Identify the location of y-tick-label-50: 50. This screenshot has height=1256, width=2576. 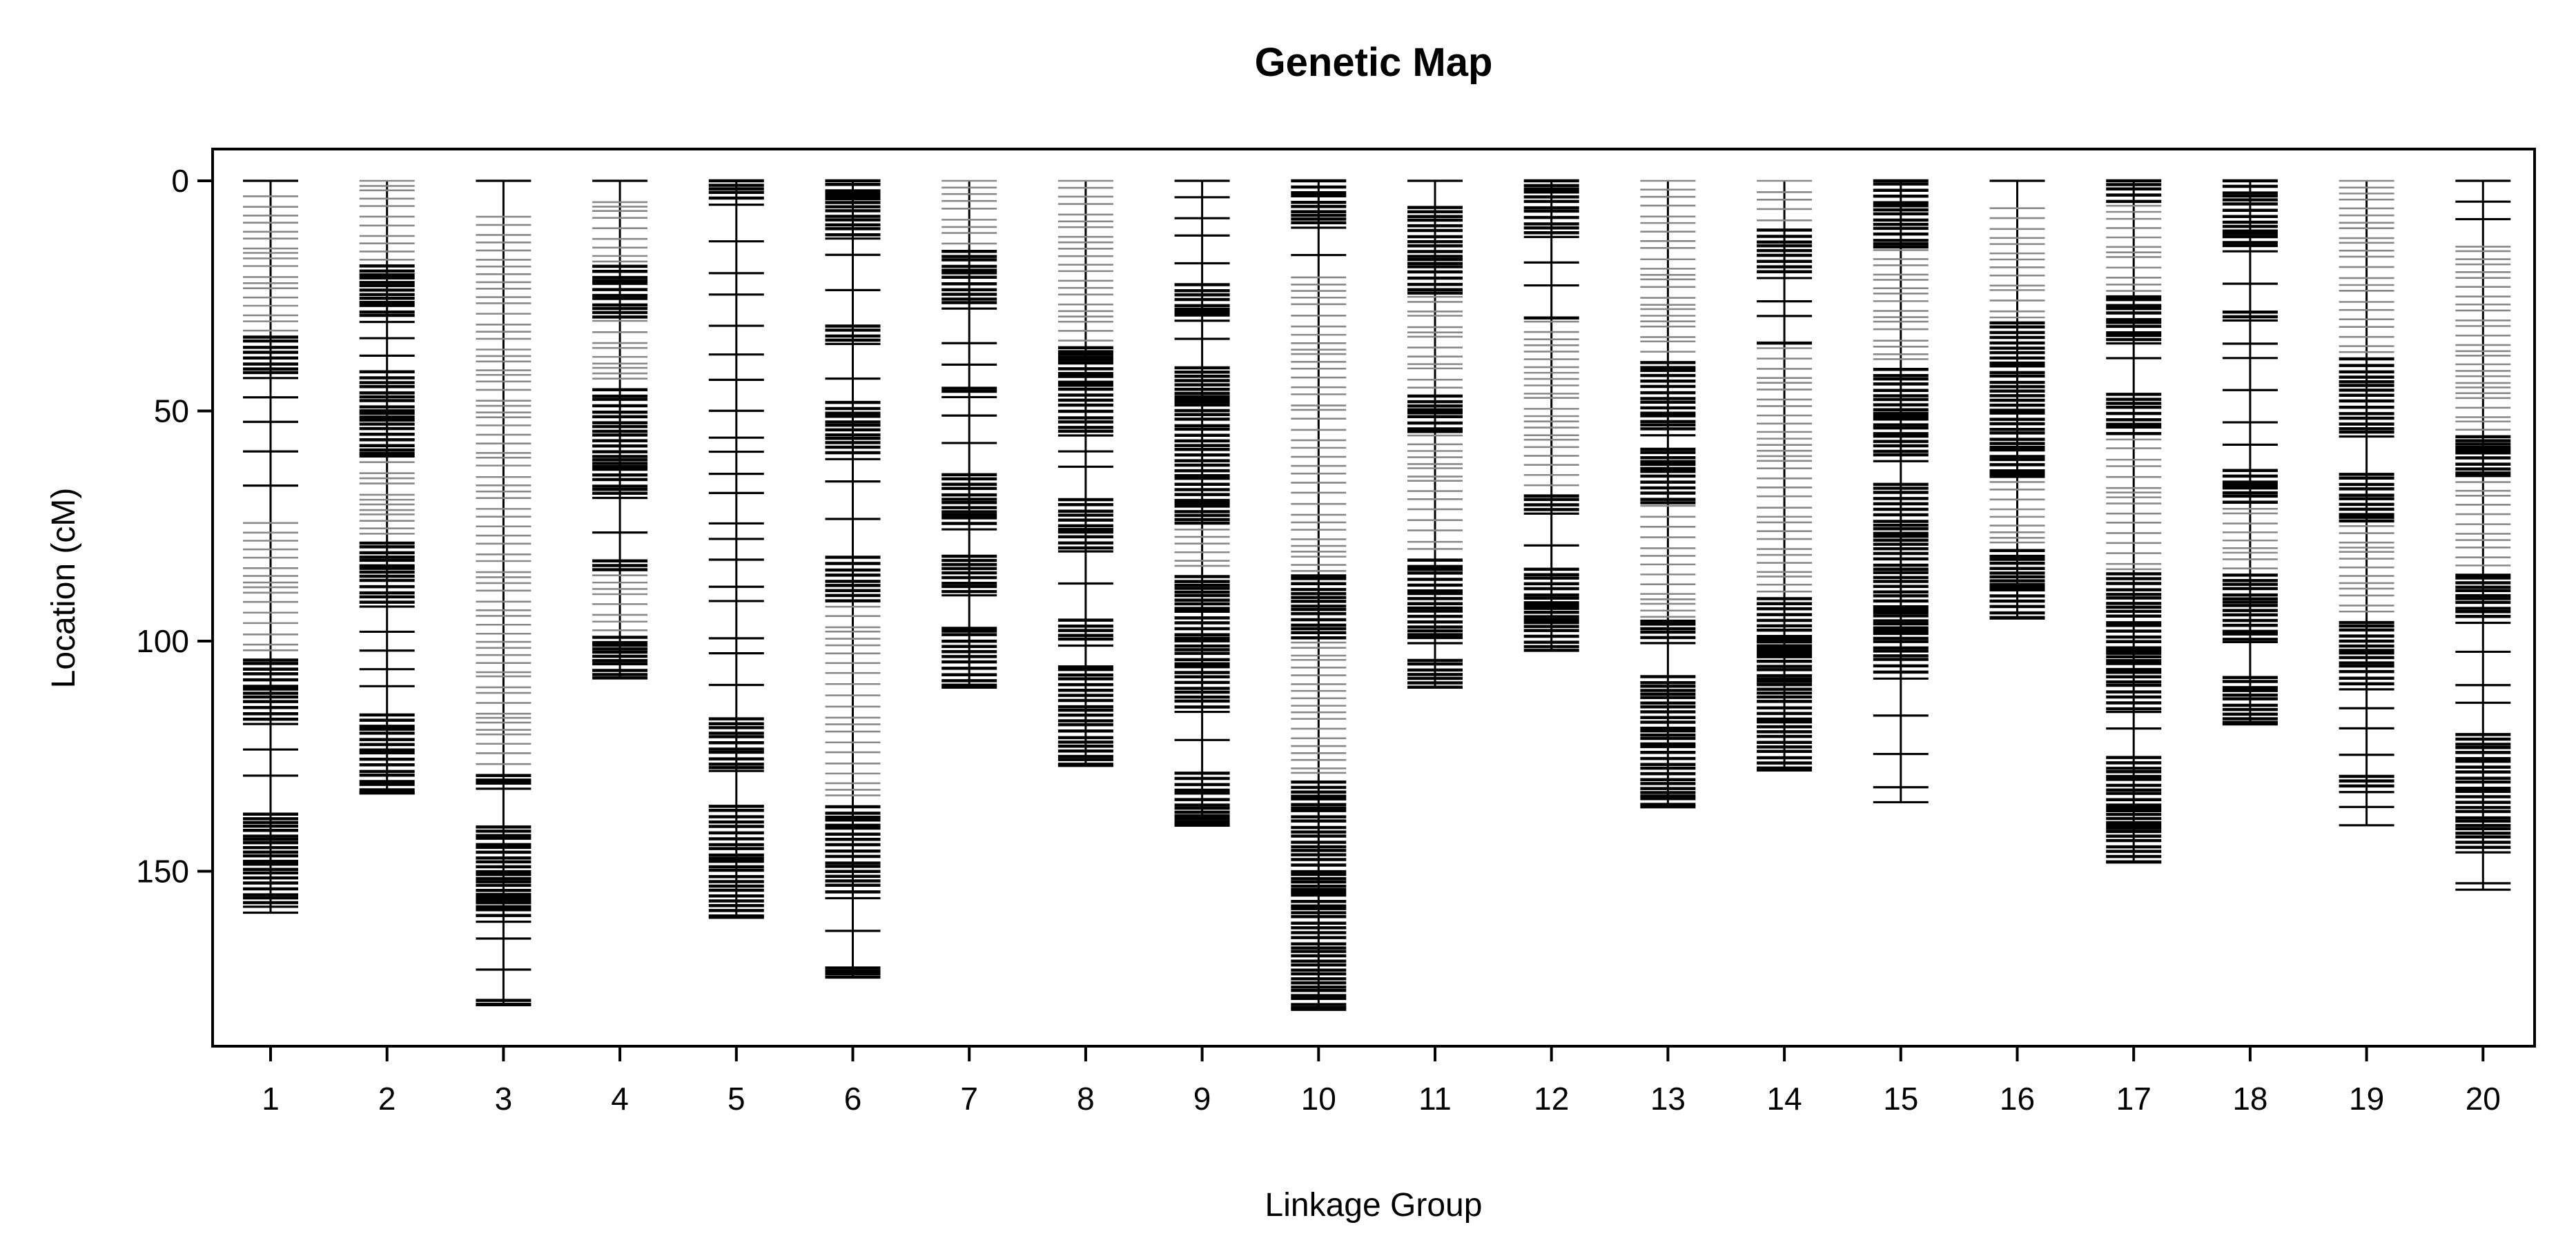
(171, 411).